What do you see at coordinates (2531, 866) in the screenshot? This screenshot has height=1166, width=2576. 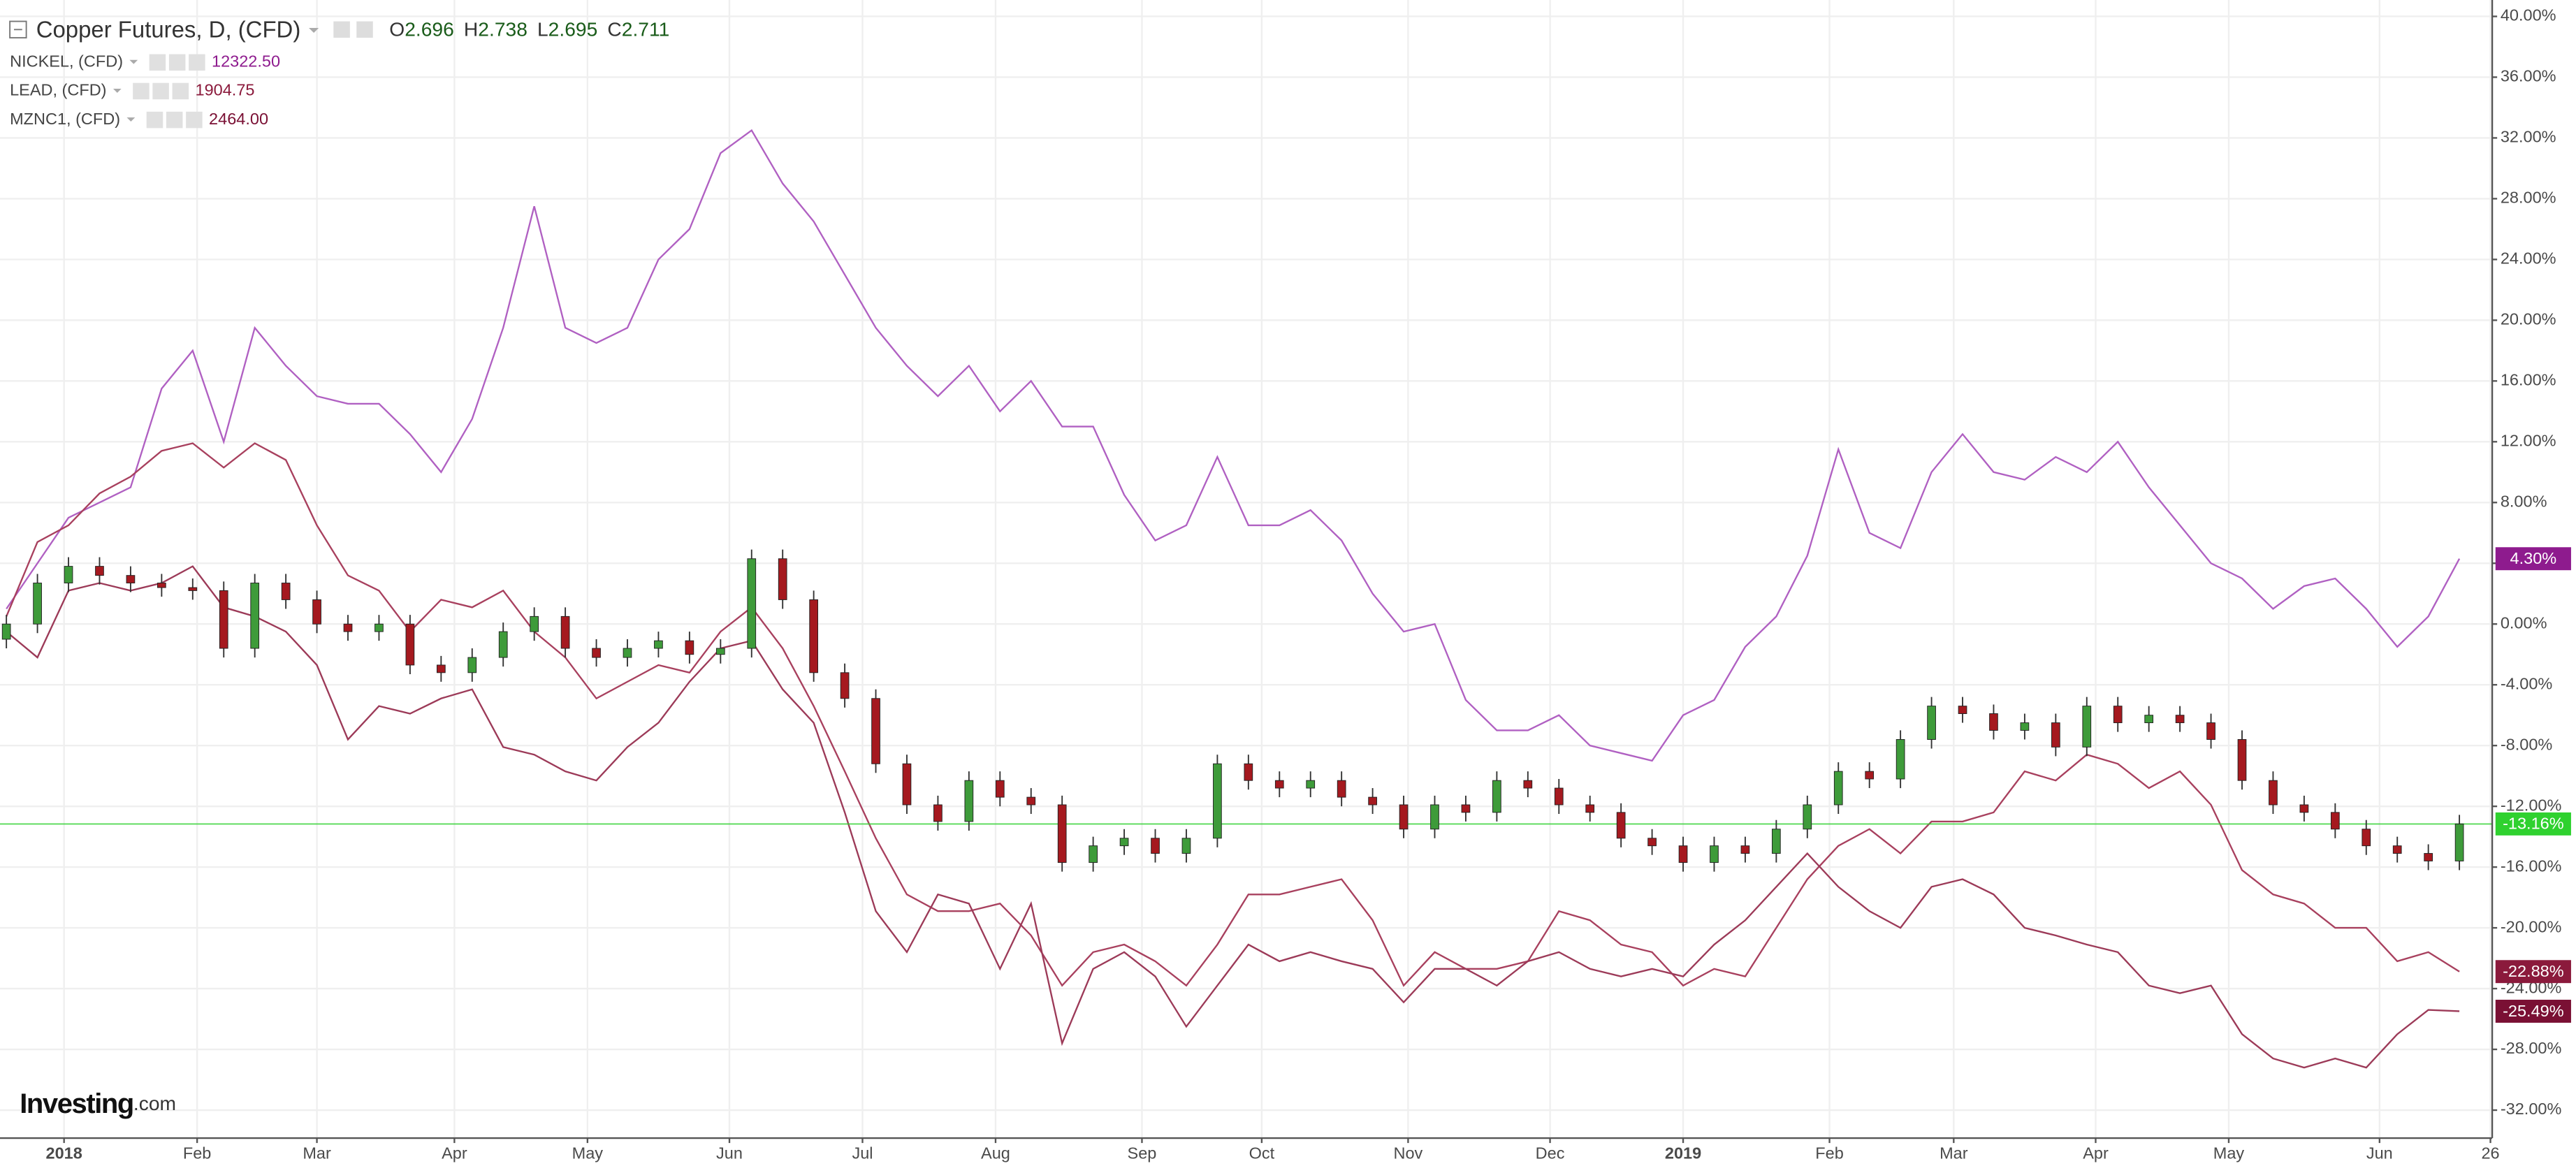 I see `y-tick-label: -16.00%` at bounding box center [2531, 866].